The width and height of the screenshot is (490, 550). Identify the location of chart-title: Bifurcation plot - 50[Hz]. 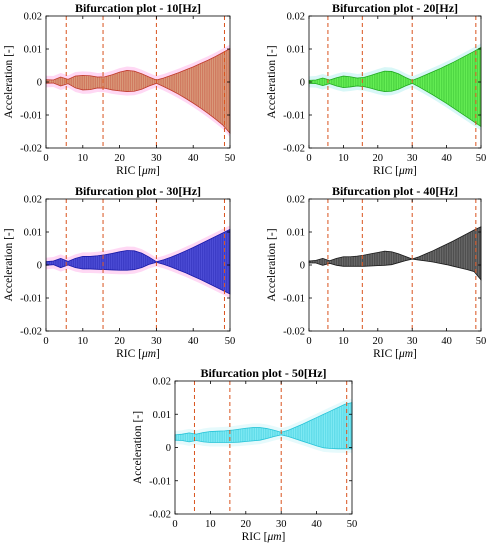
(263, 373).